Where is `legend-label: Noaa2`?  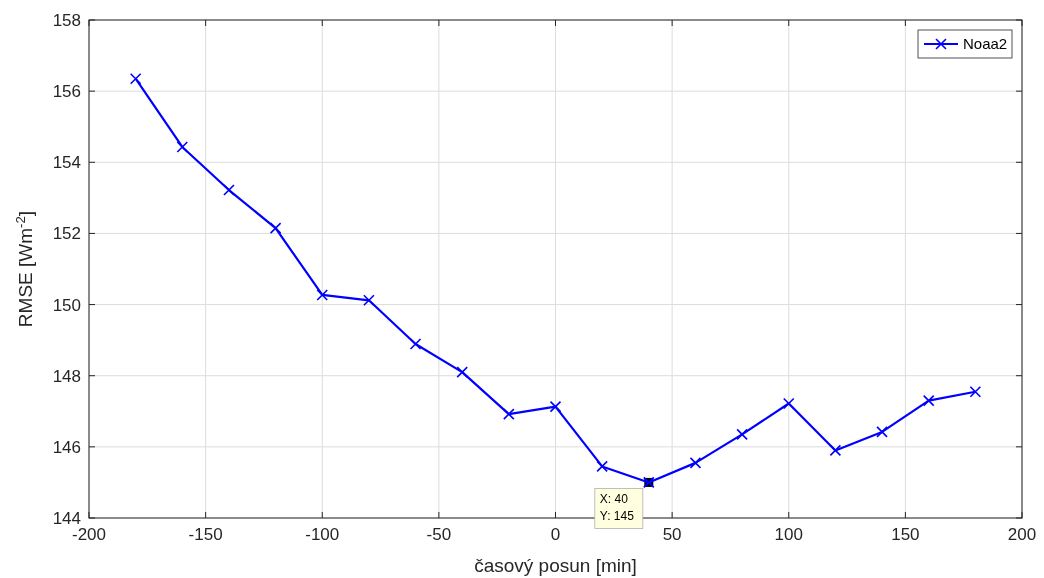 legend-label: Noaa2 is located at coordinates (985, 44).